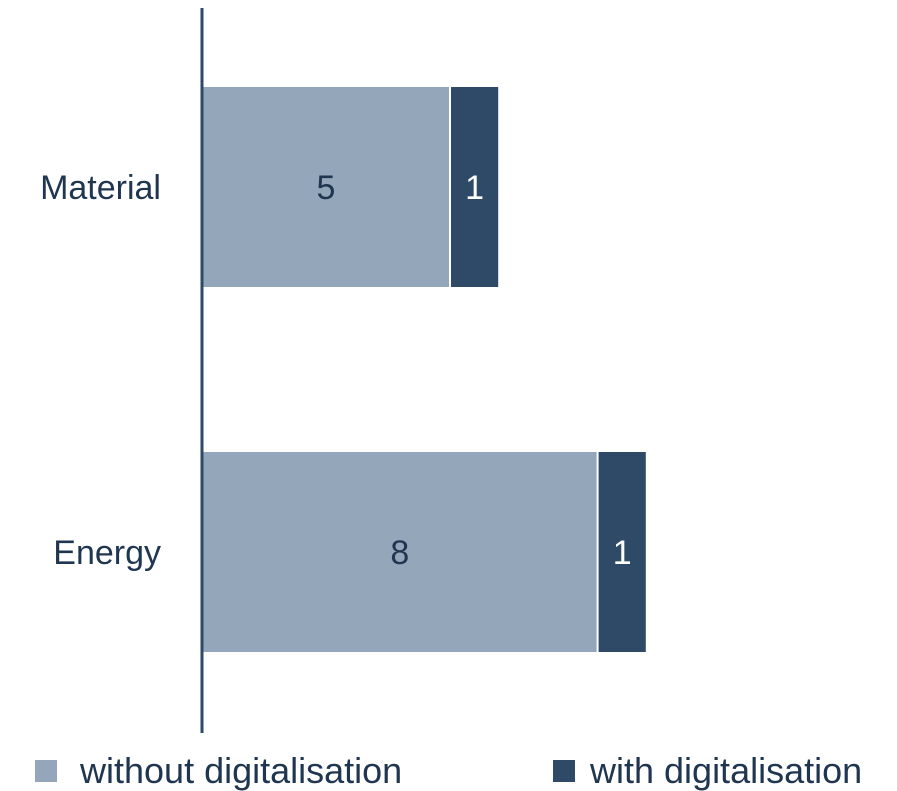 This screenshot has height=791, width=897. Describe the element at coordinates (46, 771) in the screenshot. I see `legend-swatch-without-digitalisation` at that location.